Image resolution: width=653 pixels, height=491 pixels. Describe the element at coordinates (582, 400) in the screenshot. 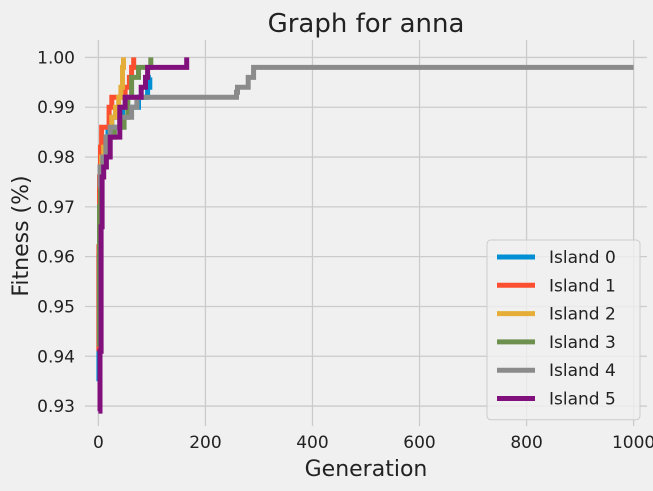

I see `legend-label: Island 5` at that location.